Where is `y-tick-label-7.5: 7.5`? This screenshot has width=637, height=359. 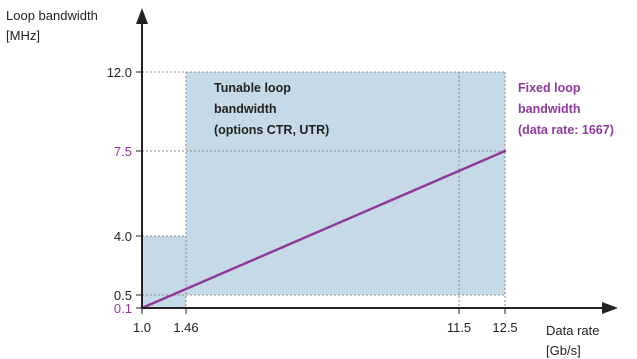 y-tick-label-7.5: 7.5 is located at coordinates (123, 151).